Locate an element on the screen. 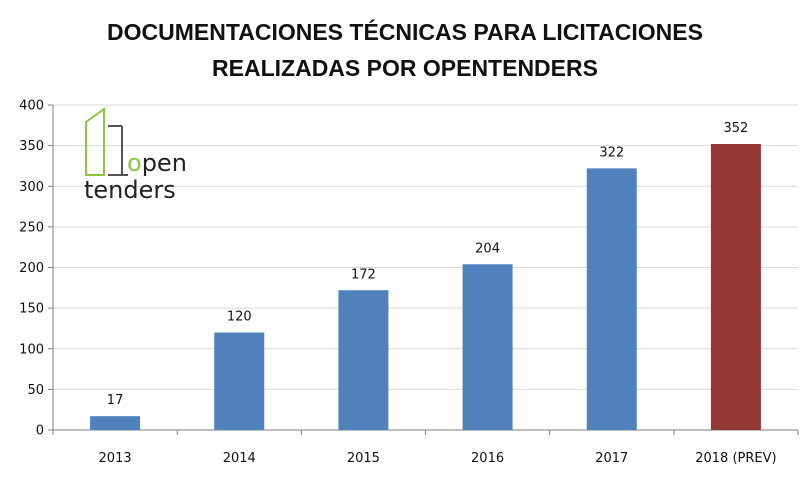 The image size is (810, 495). y-tick-label-200: 200 is located at coordinates (31, 268).